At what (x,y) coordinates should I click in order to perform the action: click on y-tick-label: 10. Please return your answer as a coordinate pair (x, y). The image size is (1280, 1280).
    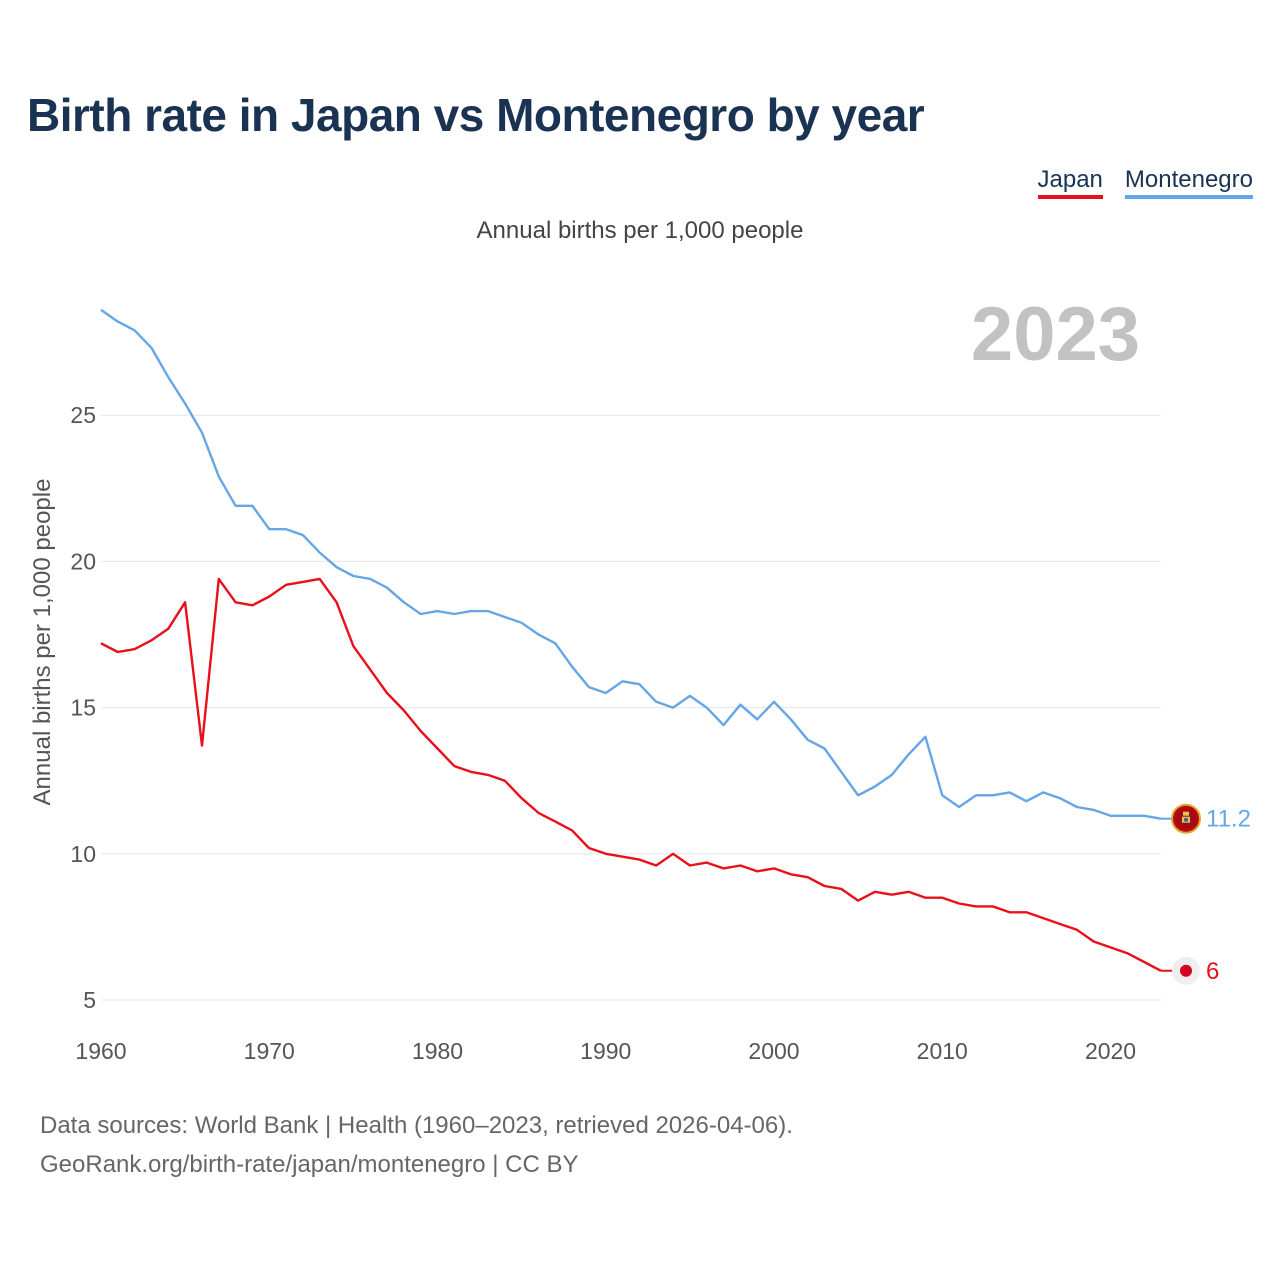
    Looking at the image, I should click on (83, 854).